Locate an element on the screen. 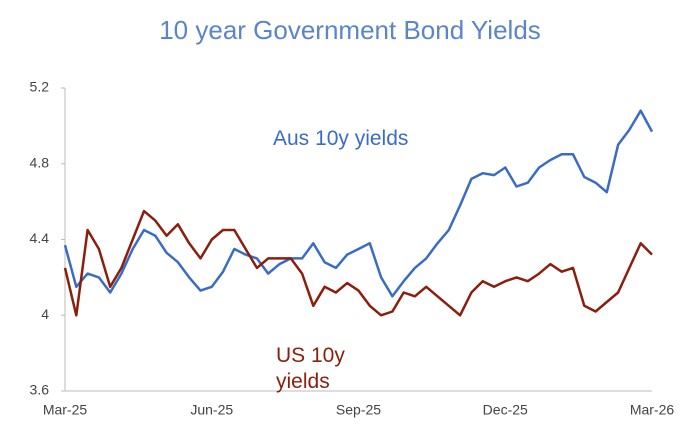 This screenshot has height=447, width=700. y-tick-label: 3.6 is located at coordinates (40, 390).